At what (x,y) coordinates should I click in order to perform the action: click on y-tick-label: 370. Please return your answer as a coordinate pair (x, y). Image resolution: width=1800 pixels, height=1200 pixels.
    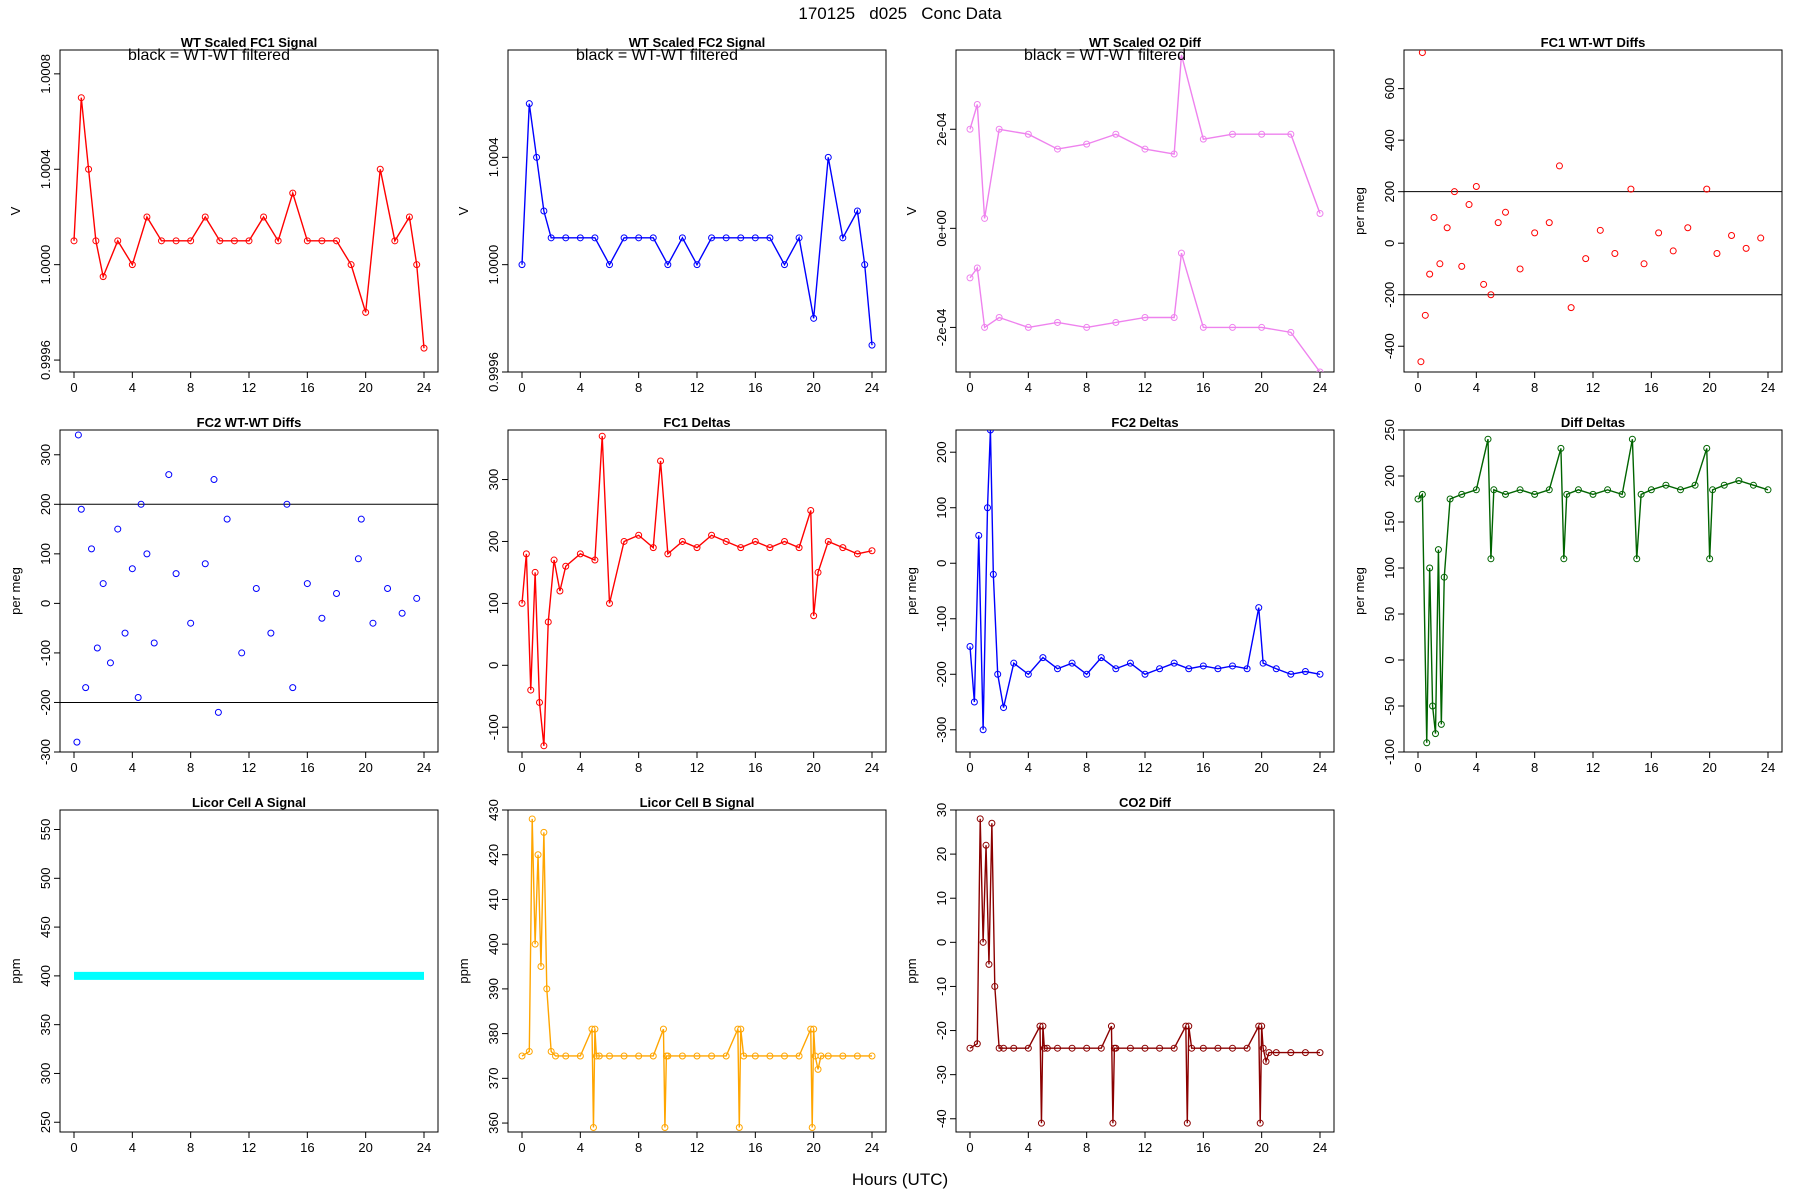
    Looking at the image, I should click on (493, 1078).